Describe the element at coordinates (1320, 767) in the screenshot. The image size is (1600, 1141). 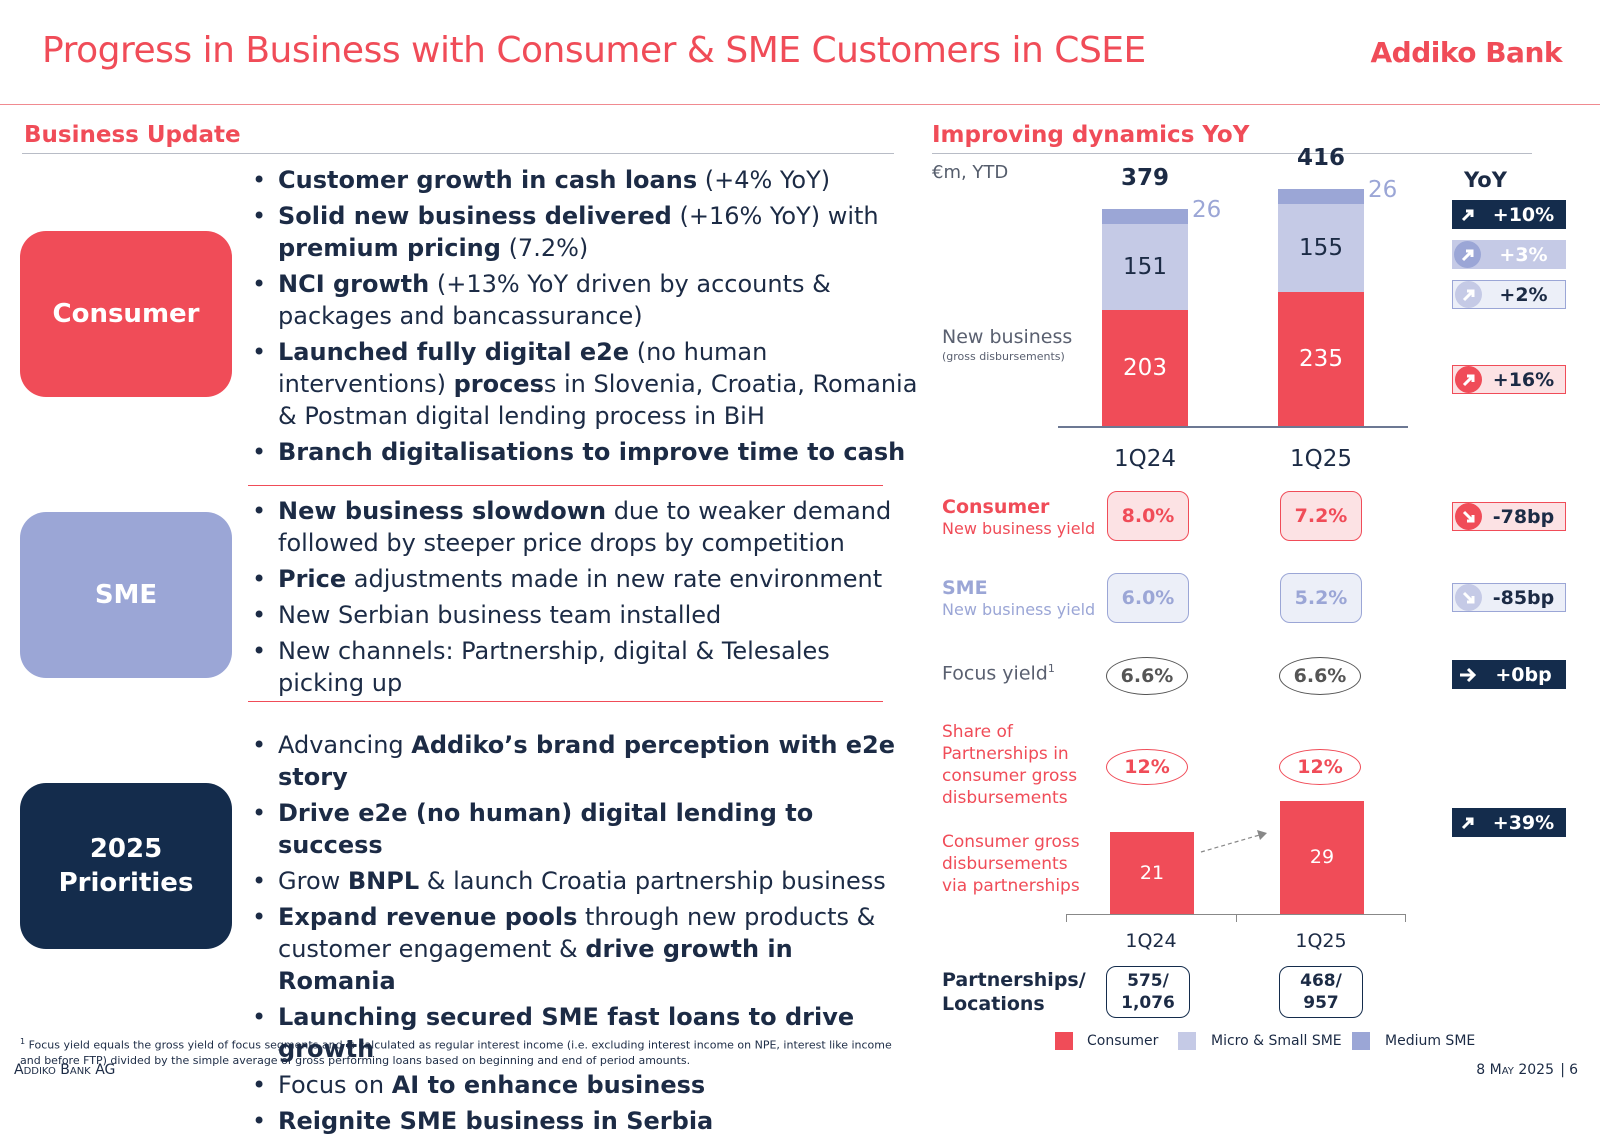
I see `share-partnerships-1q25: 12%` at that location.